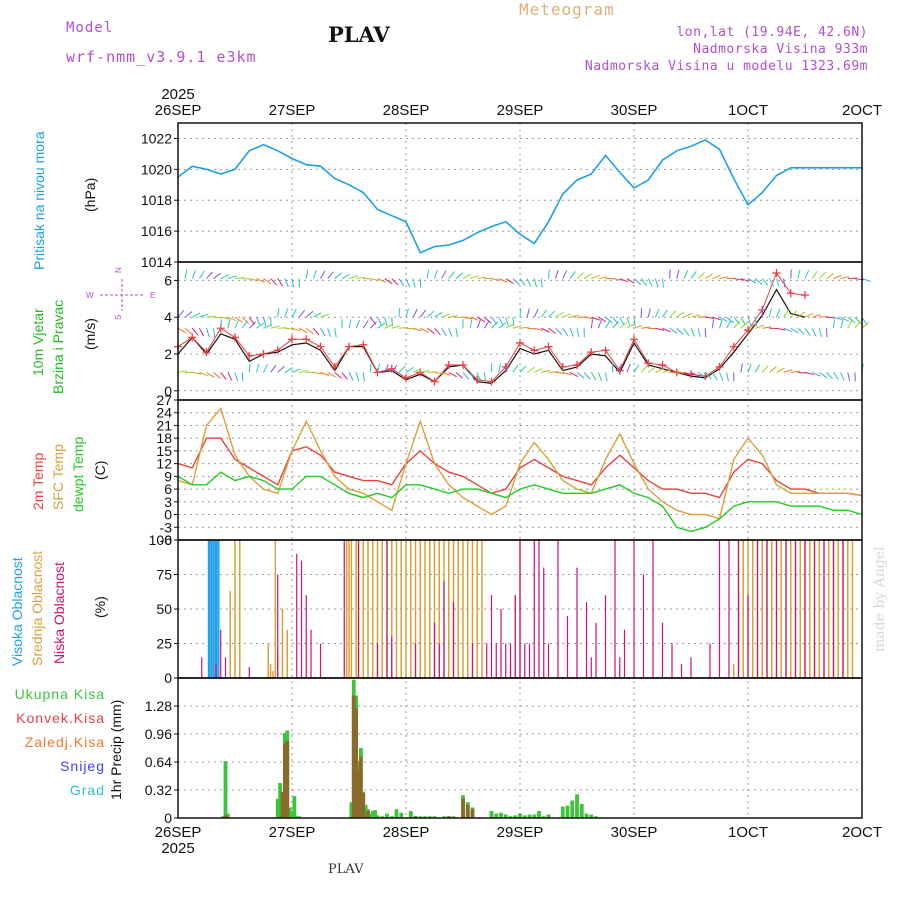  What do you see at coordinates (634, 832) in the screenshot?
I see `x-tick-bottom: 30SEP` at bounding box center [634, 832].